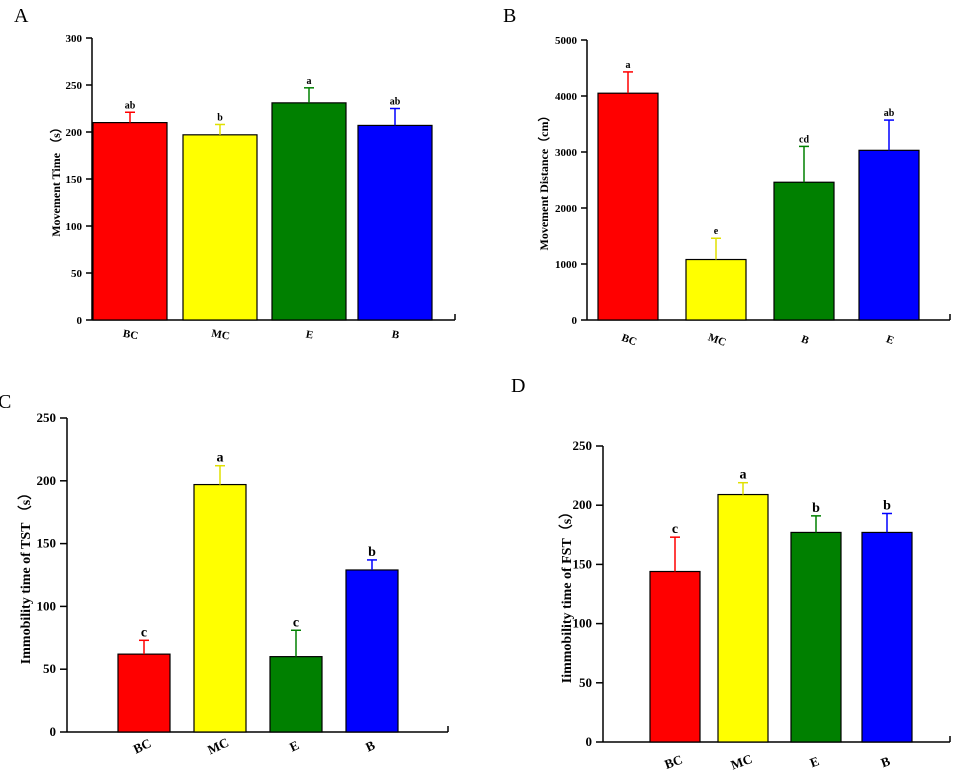 The height and width of the screenshot is (776, 960). I want to click on significance-letter: cd, so click(804, 139).